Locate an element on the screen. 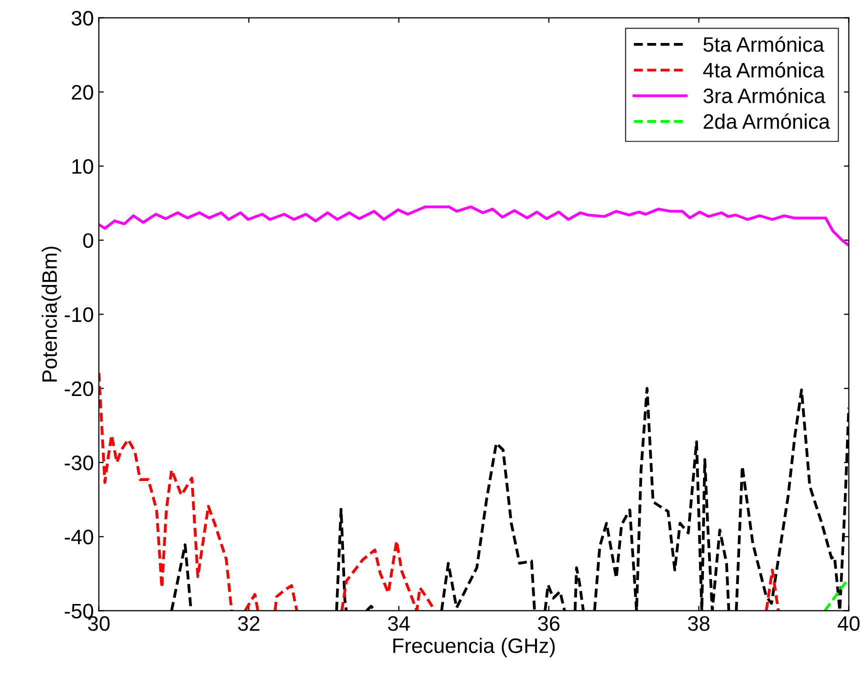  y-tick-label: -20 is located at coordinates (79, 388).